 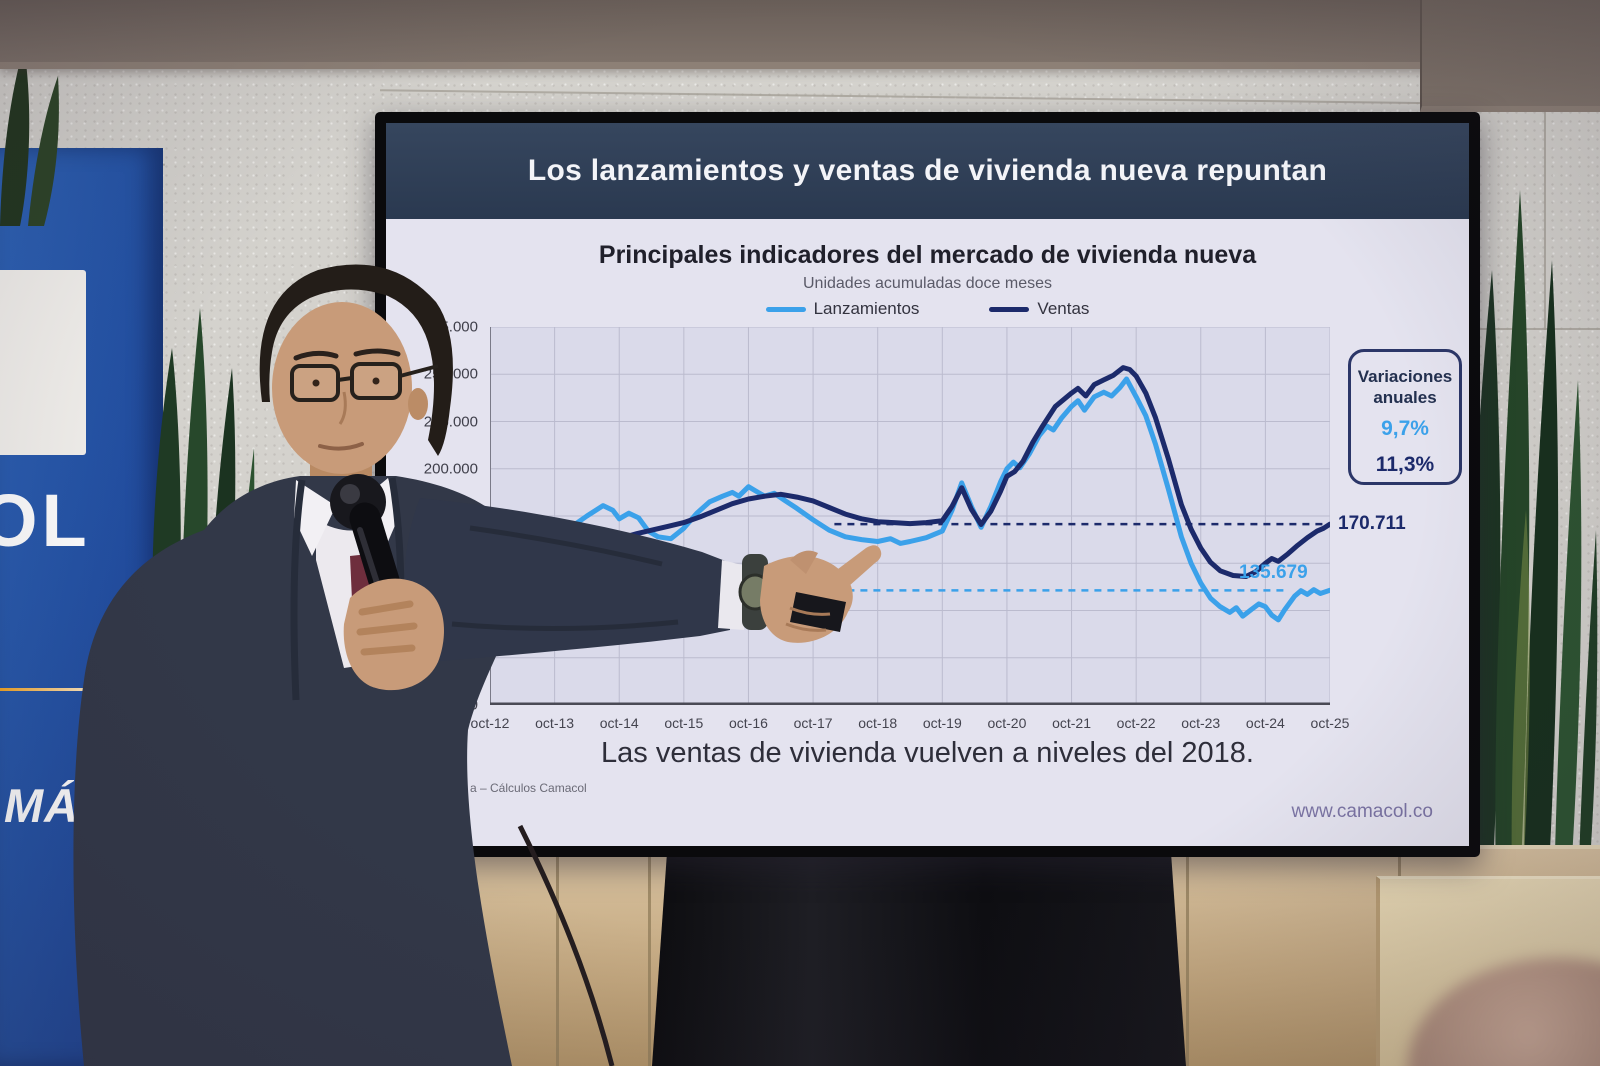 What do you see at coordinates (684, 723) in the screenshot?
I see `x-tick-label: oct-15` at bounding box center [684, 723].